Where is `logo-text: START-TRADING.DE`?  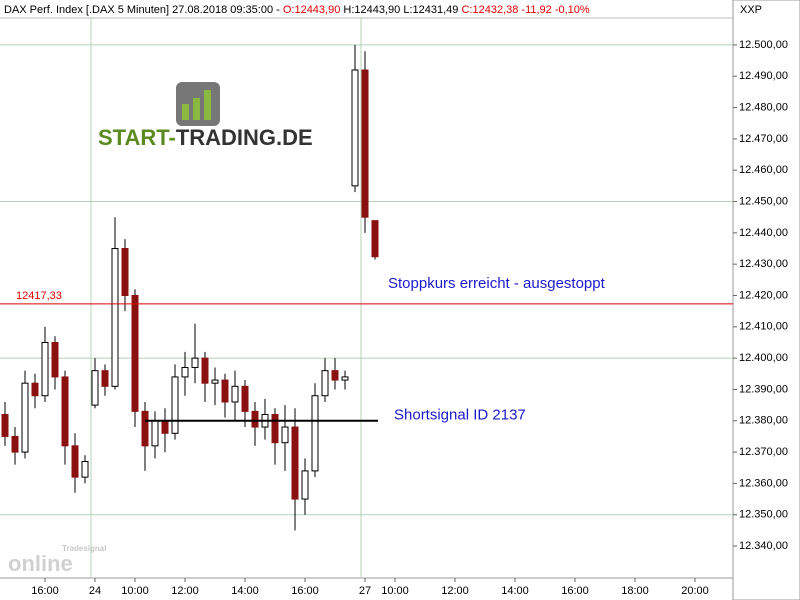
logo-text: START-TRADING.DE is located at coordinates (205, 137).